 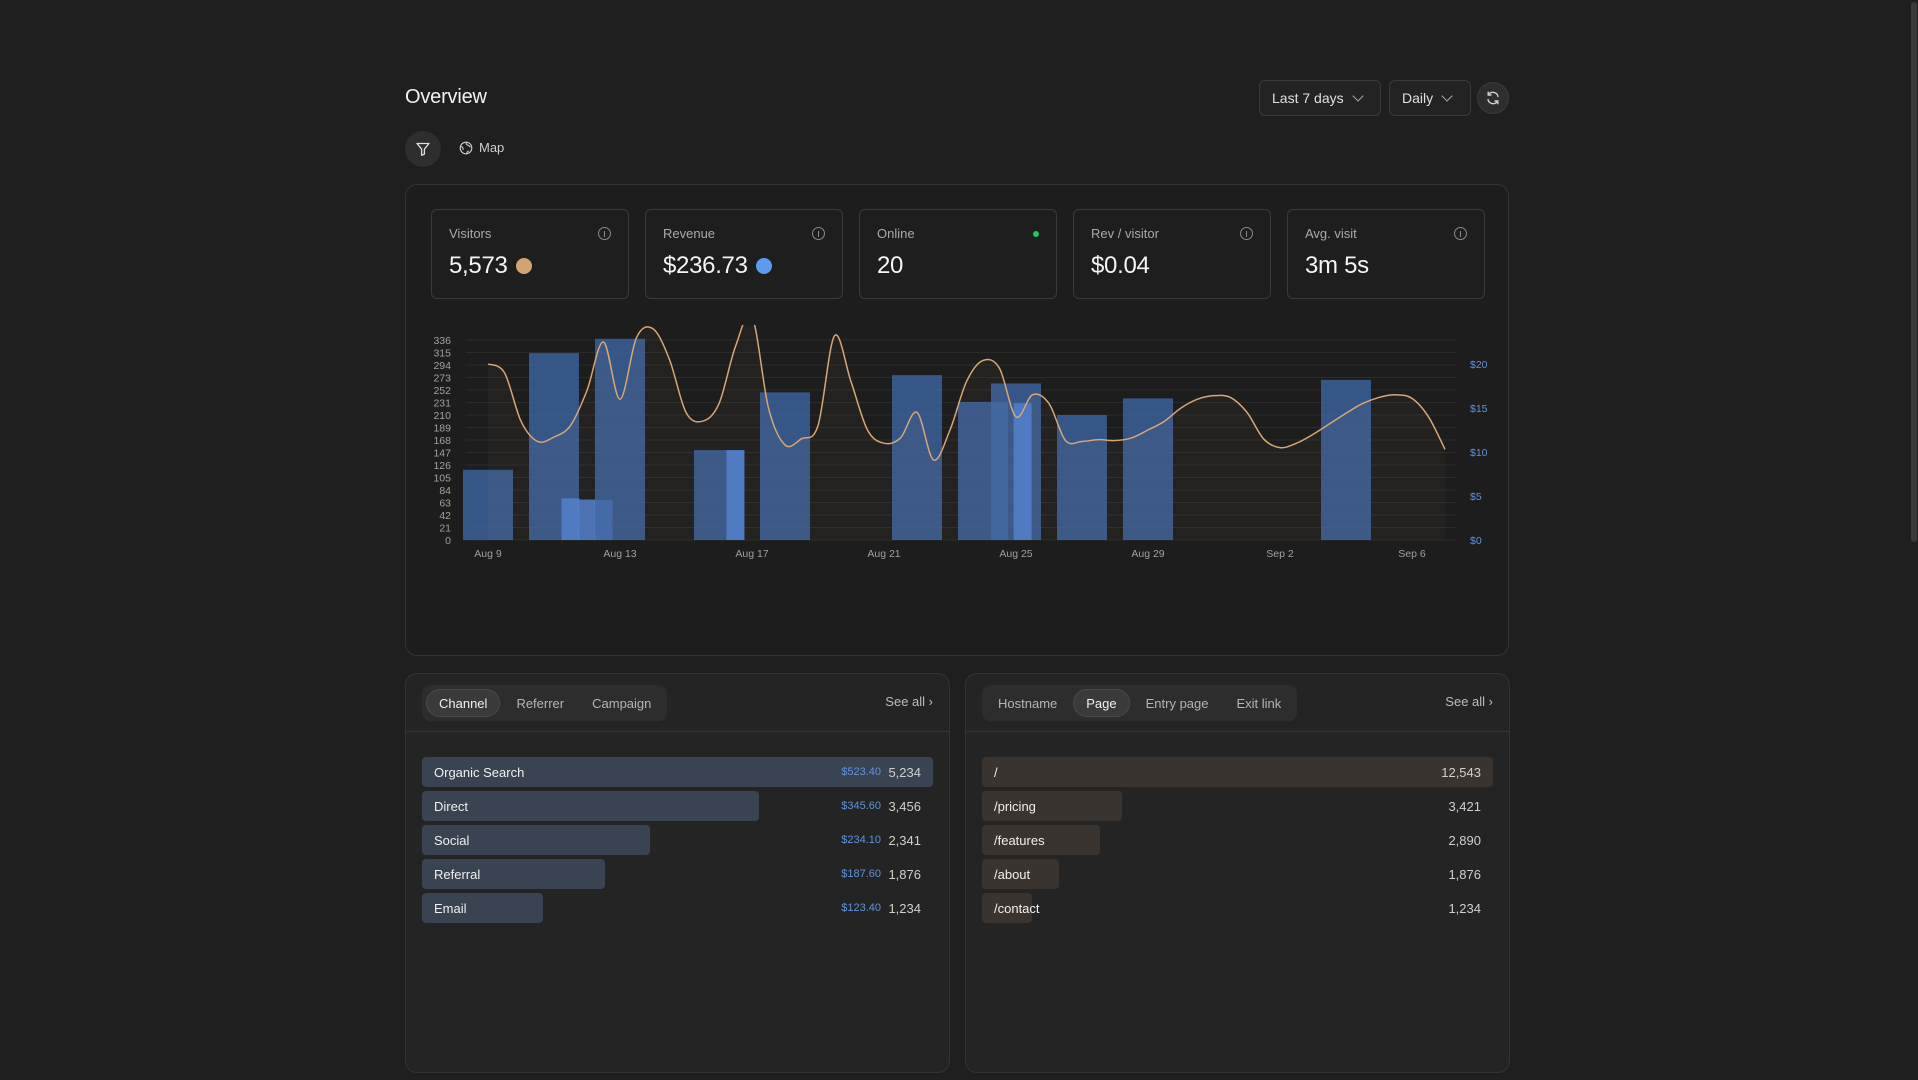 I want to click on list-item: Organic Search $523.40 5,234, so click(x=677, y=772).